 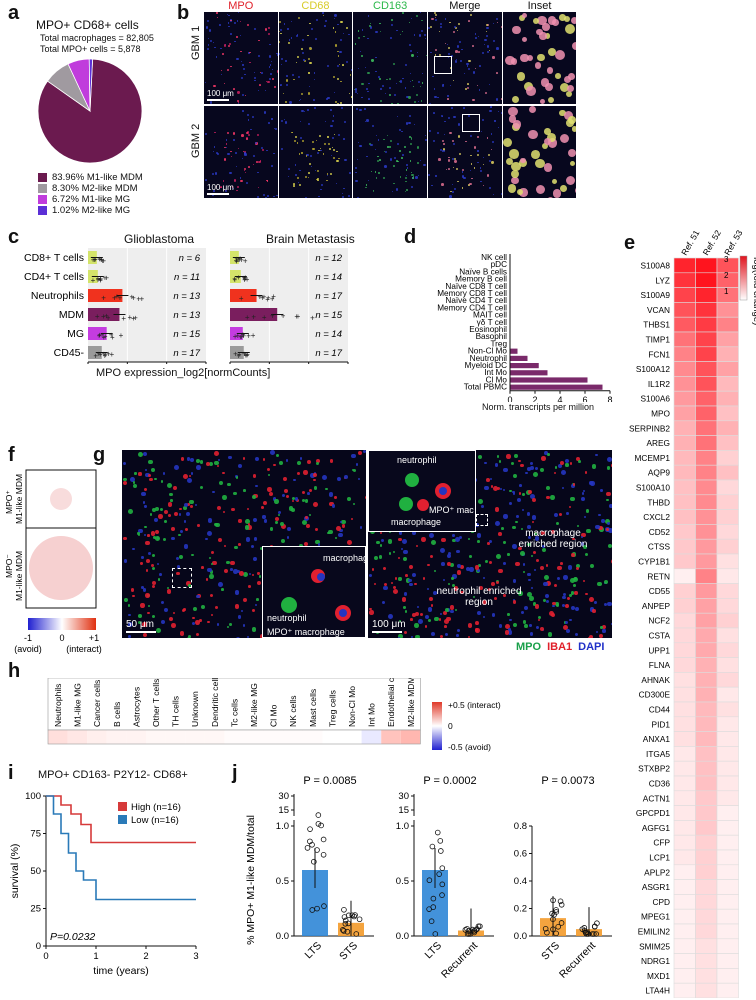 What do you see at coordinates (653, 369) in the screenshot?
I see `e-gene-label: S100A12` at bounding box center [653, 369].